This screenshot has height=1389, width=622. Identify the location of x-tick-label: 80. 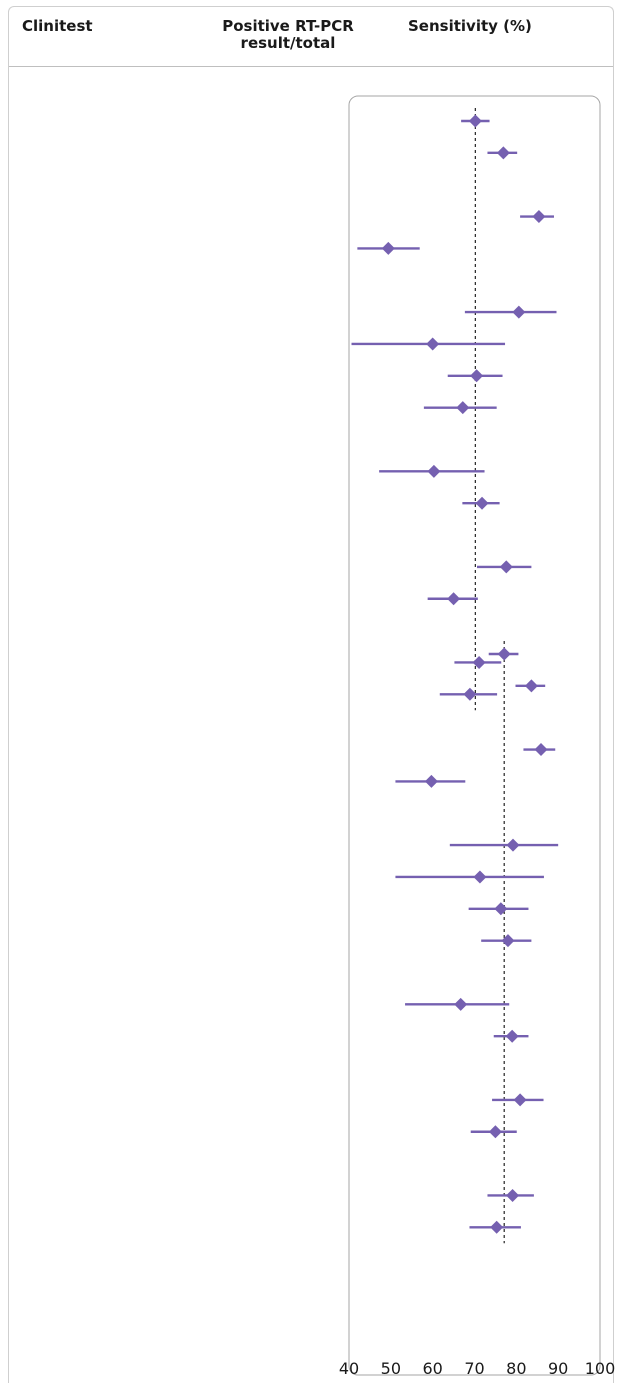
(516, 1368).